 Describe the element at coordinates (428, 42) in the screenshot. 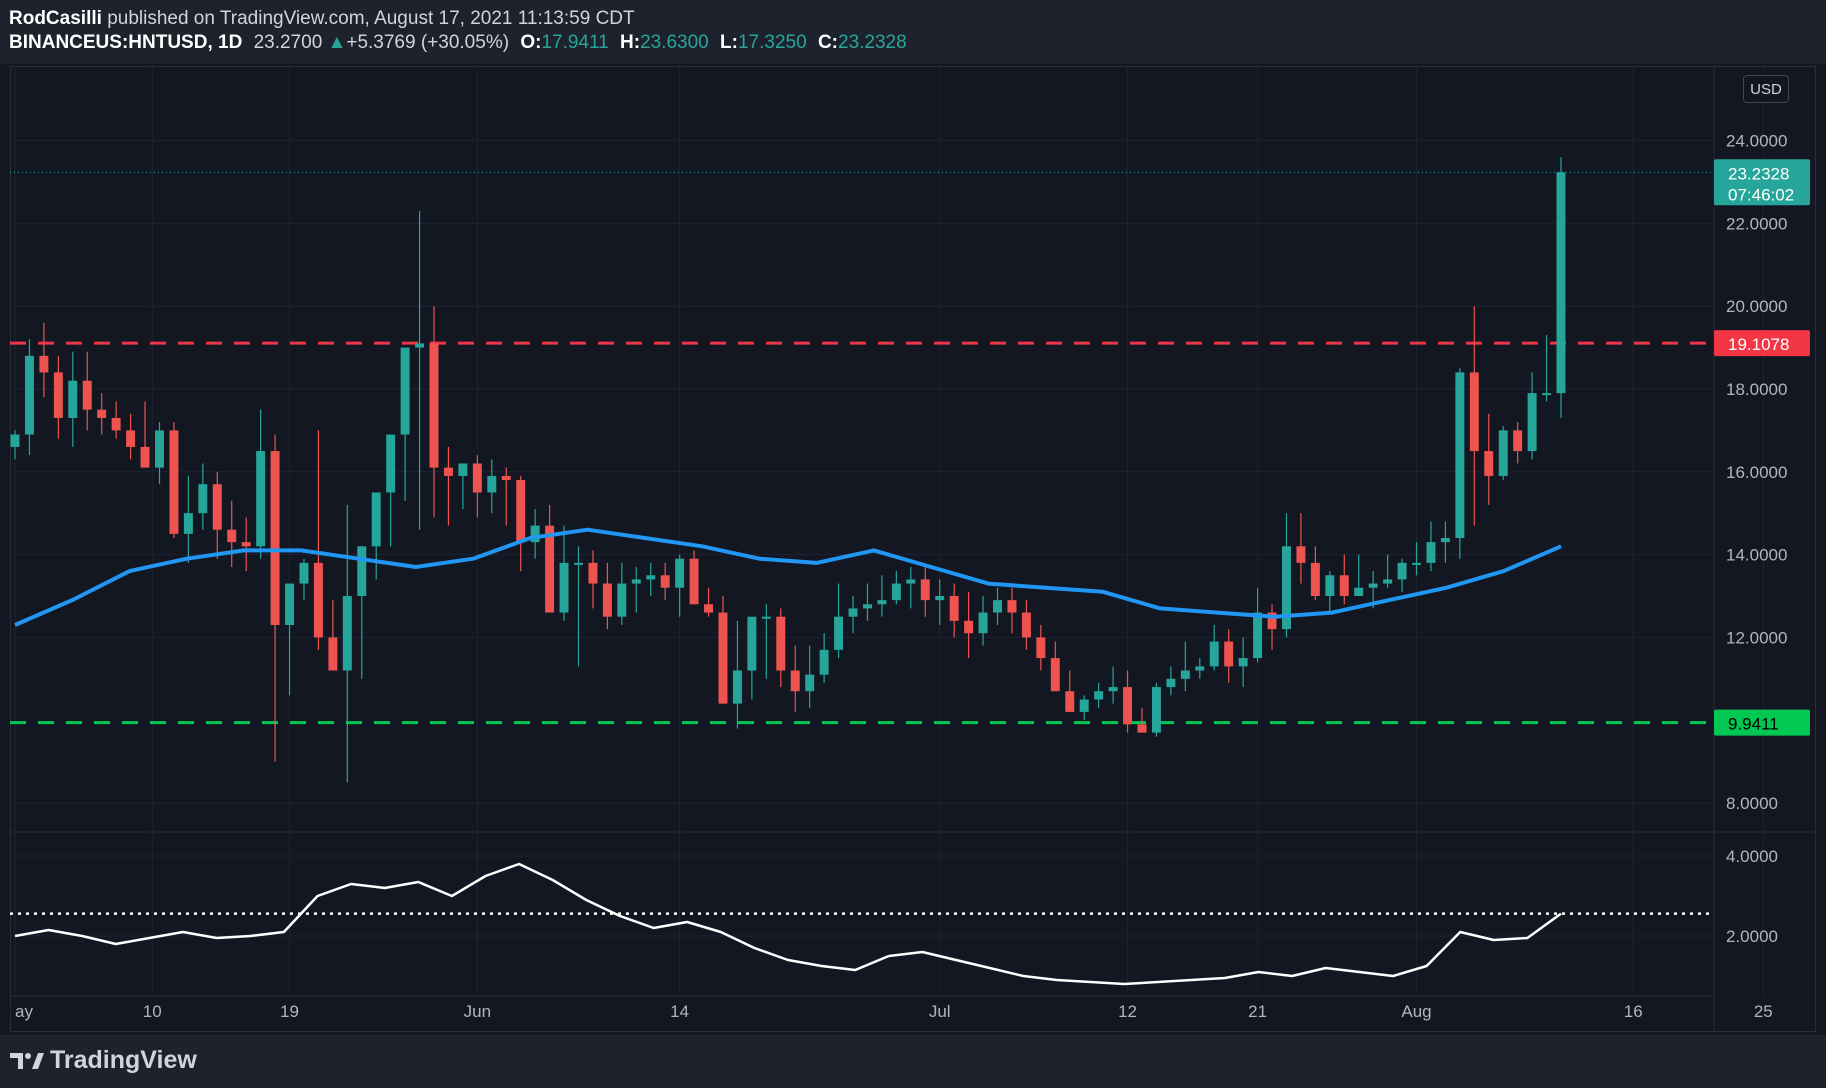

I see `price-change: +5.3769 (+30.05%)` at that location.